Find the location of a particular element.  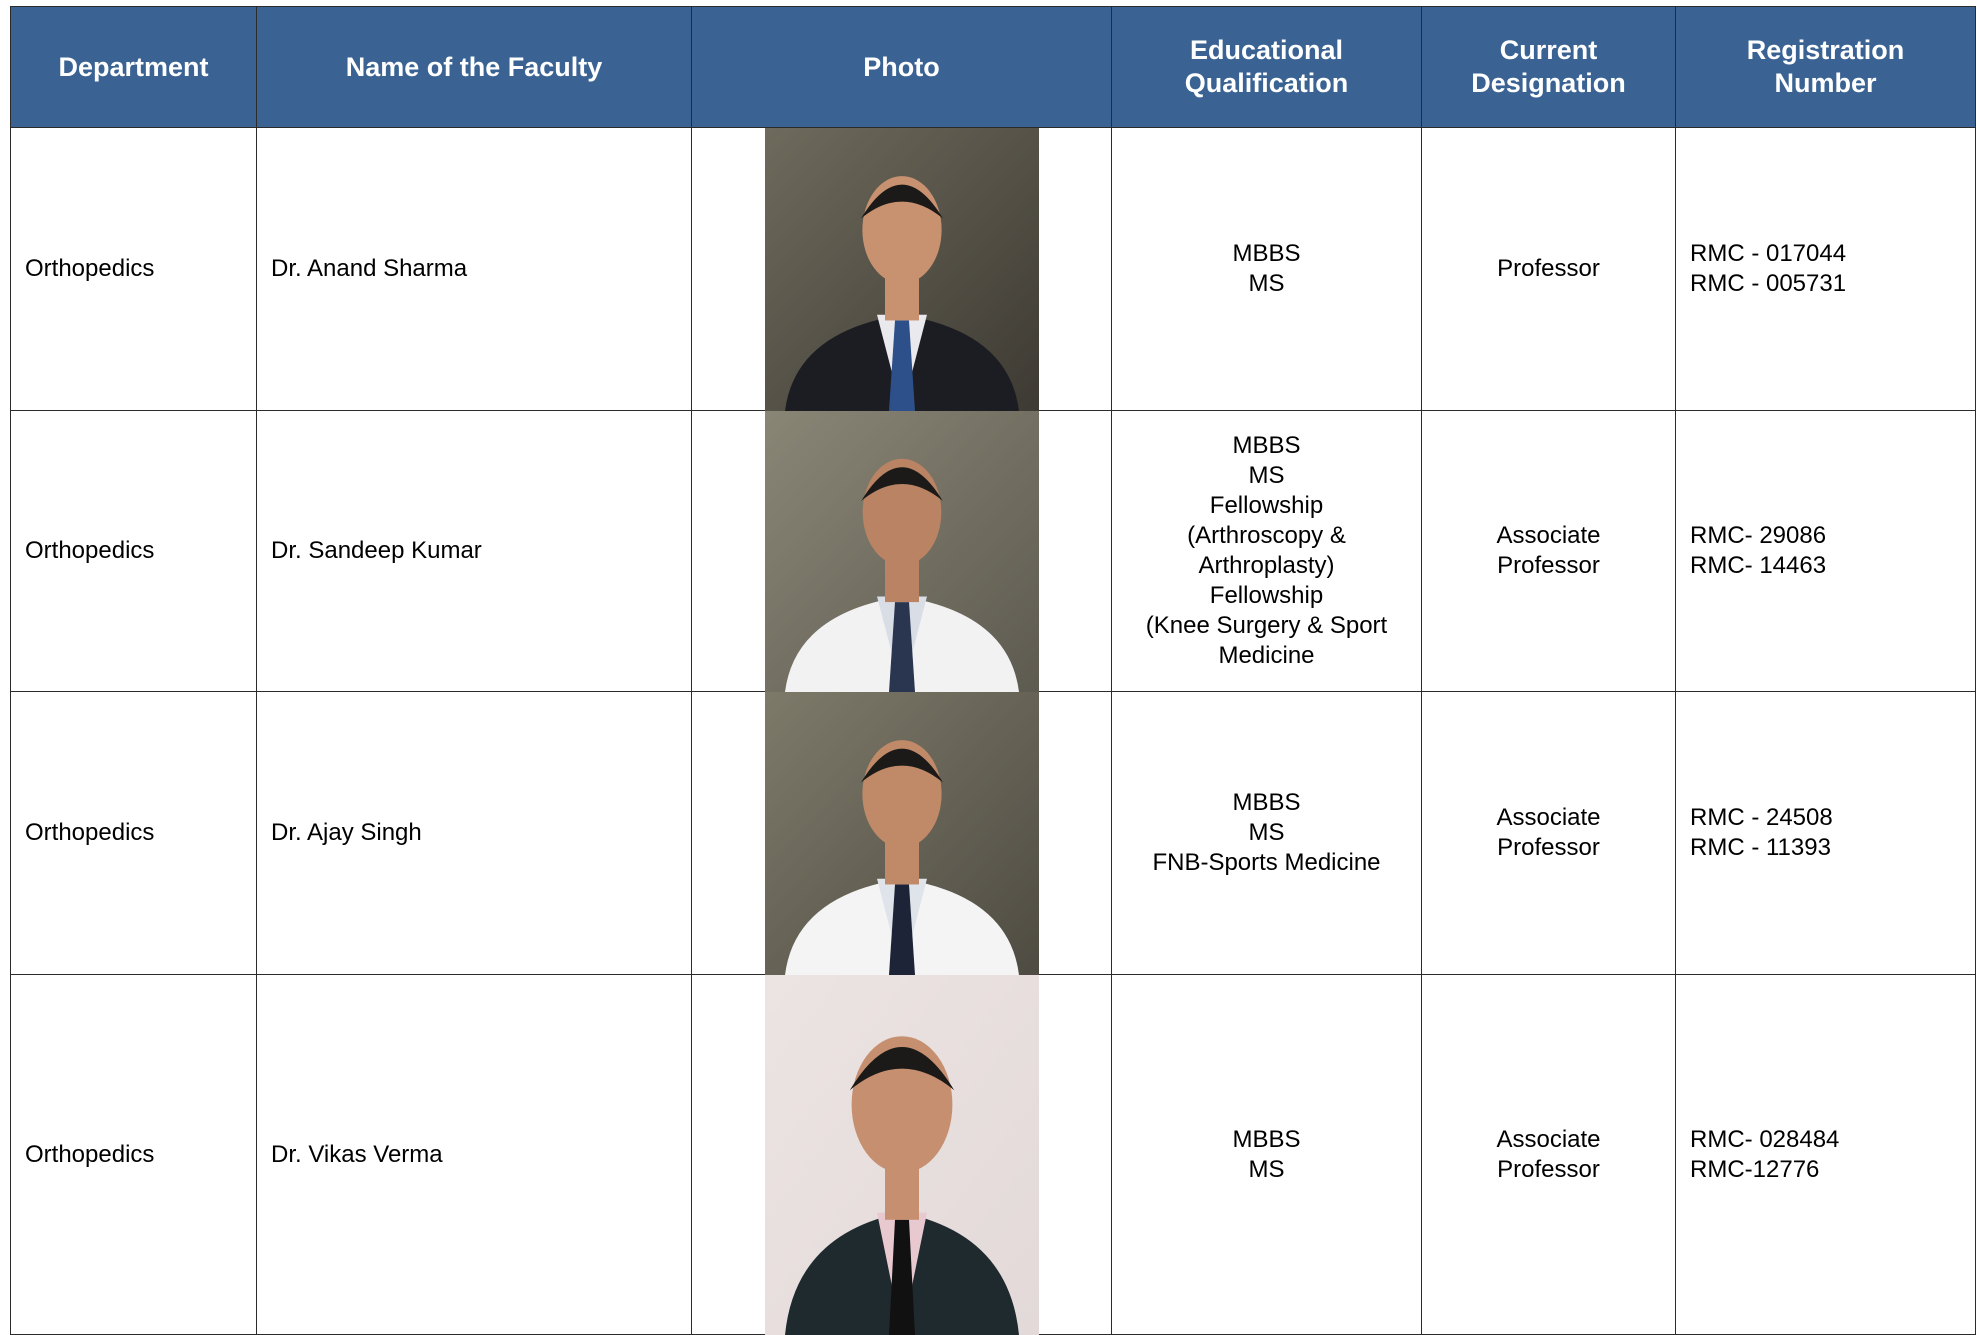

text-line: Arthroplasty) is located at coordinates (1266, 565).